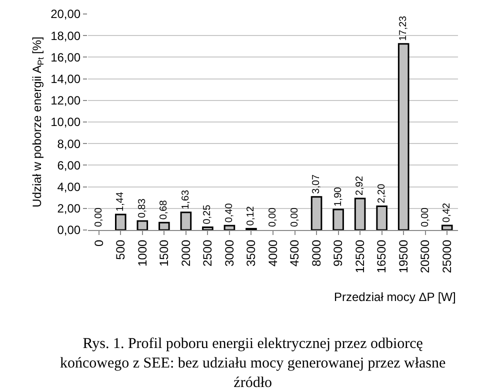 The width and height of the screenshot is (488, 390). Describe the element at coordinates (251, 216) in the screenshot. I see `data-label: 0,12` at that location.